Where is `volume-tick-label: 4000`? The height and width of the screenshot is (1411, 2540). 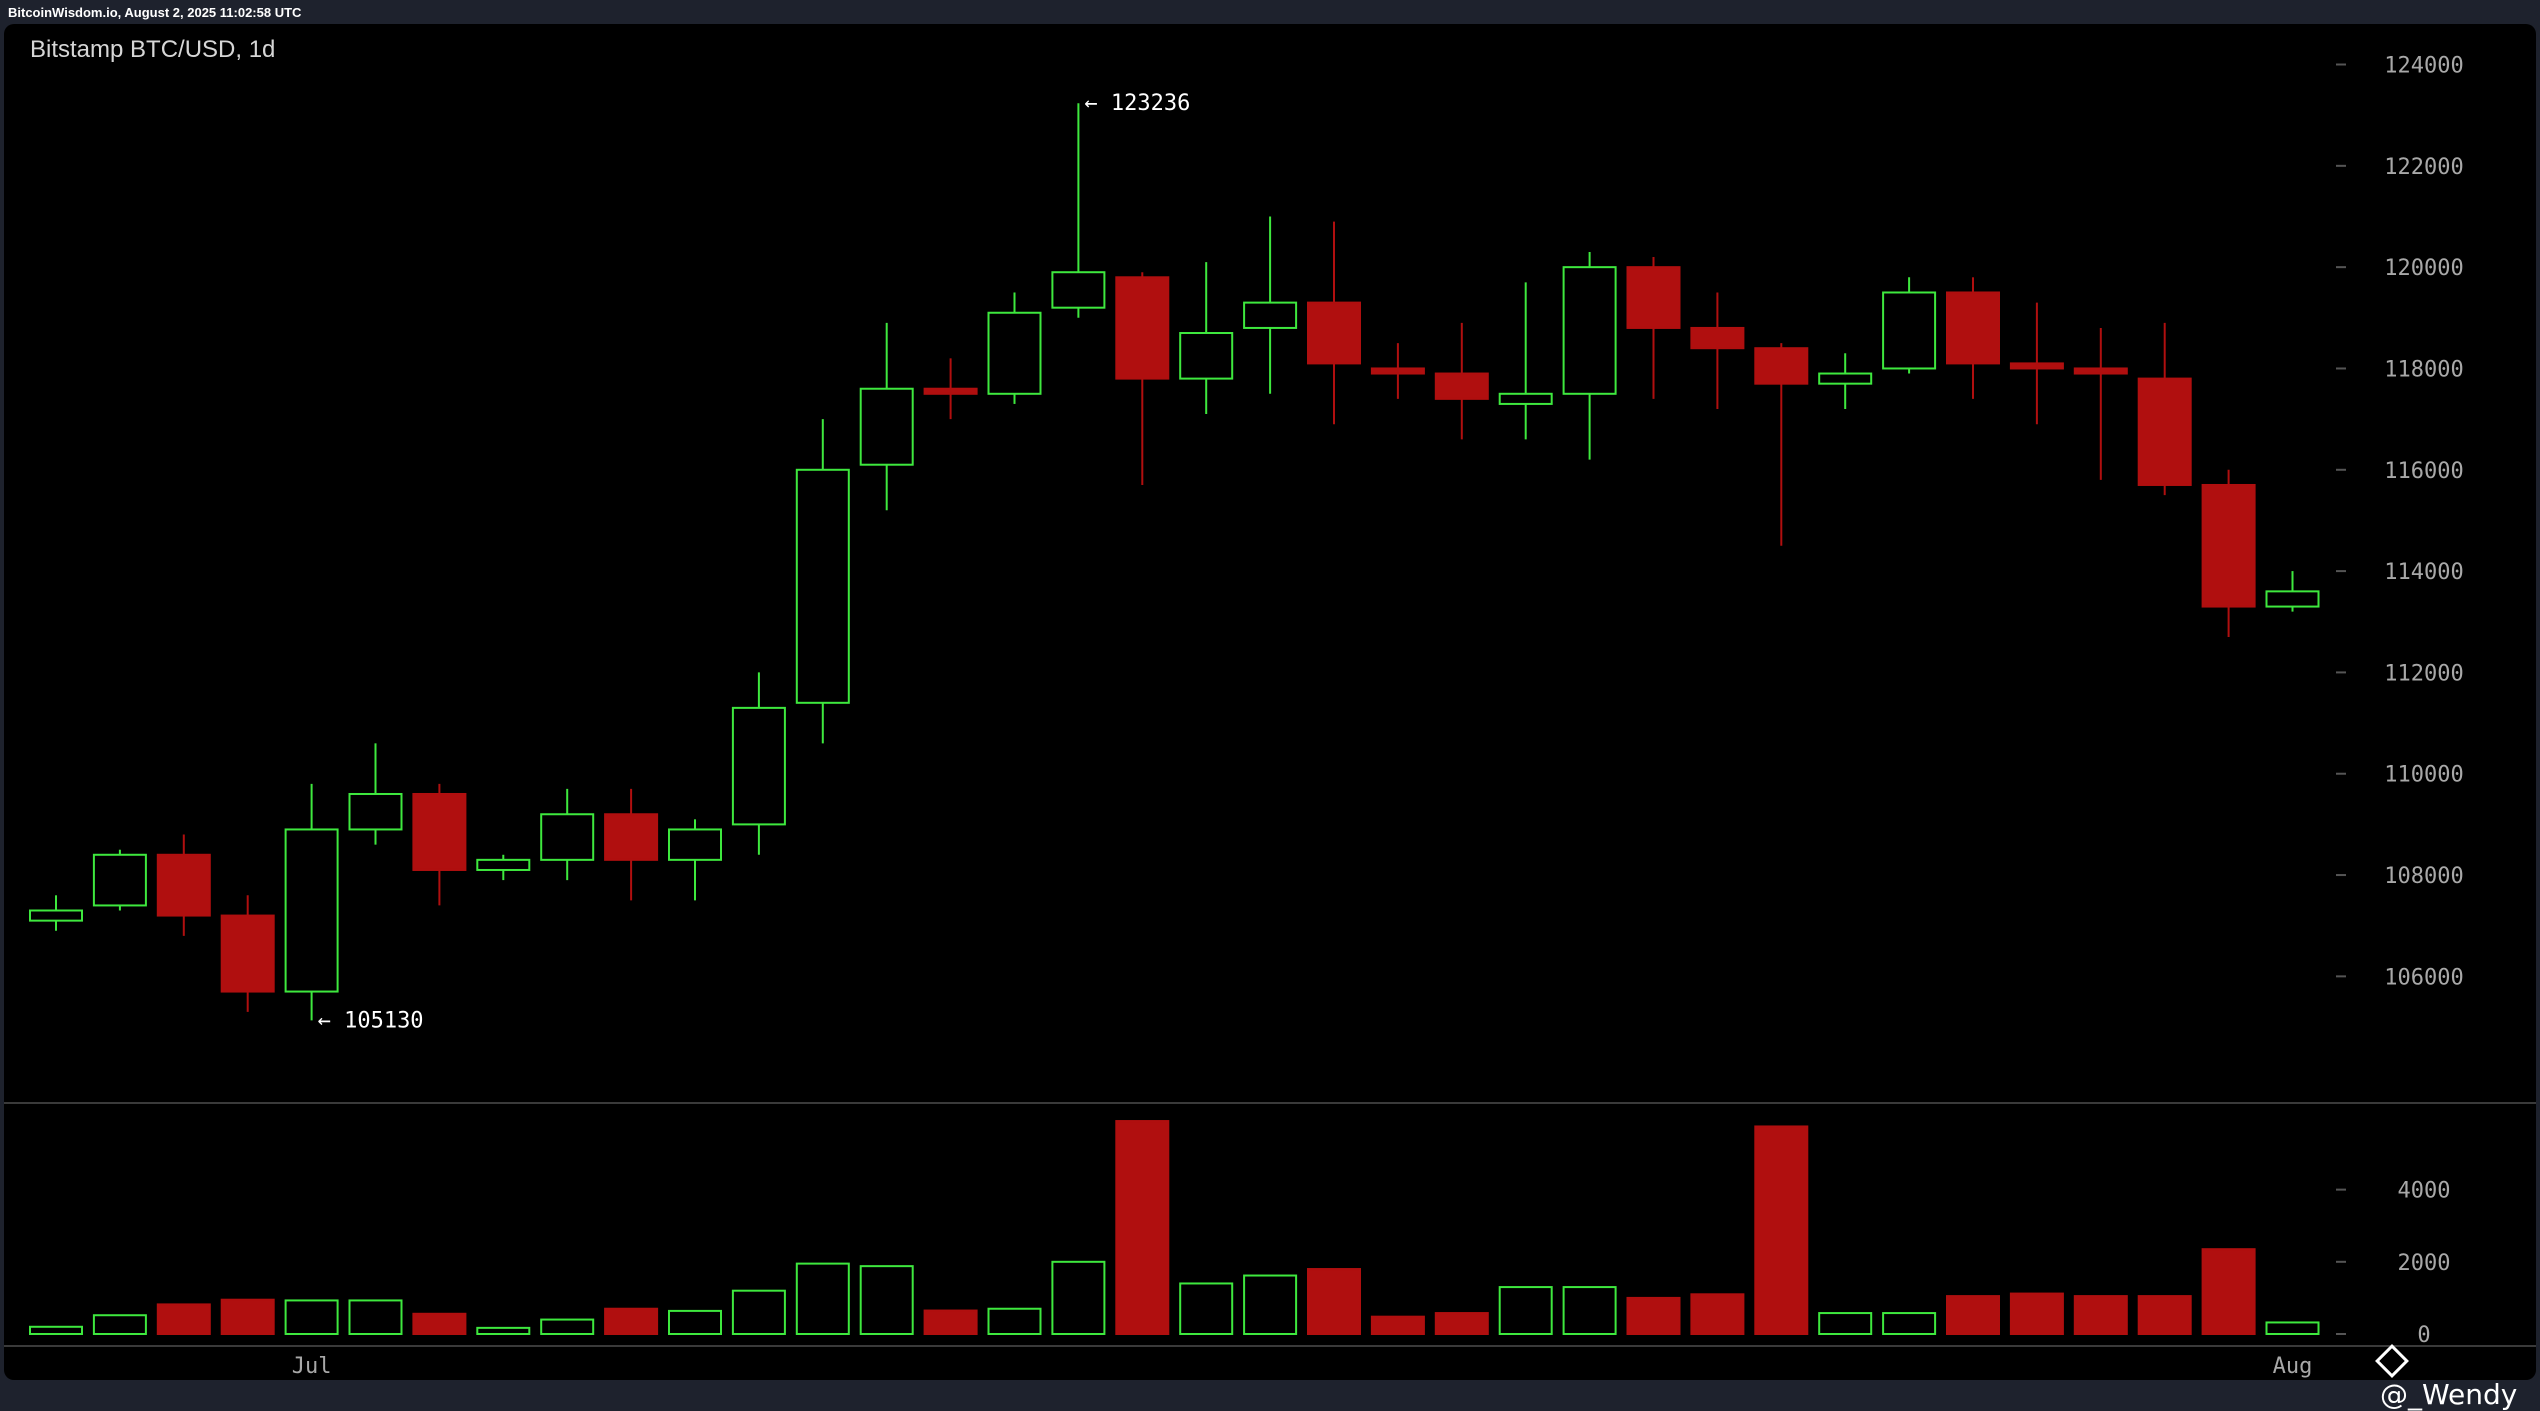
volume-tick-label: 4000 is located at coordinates (2424, 1191).